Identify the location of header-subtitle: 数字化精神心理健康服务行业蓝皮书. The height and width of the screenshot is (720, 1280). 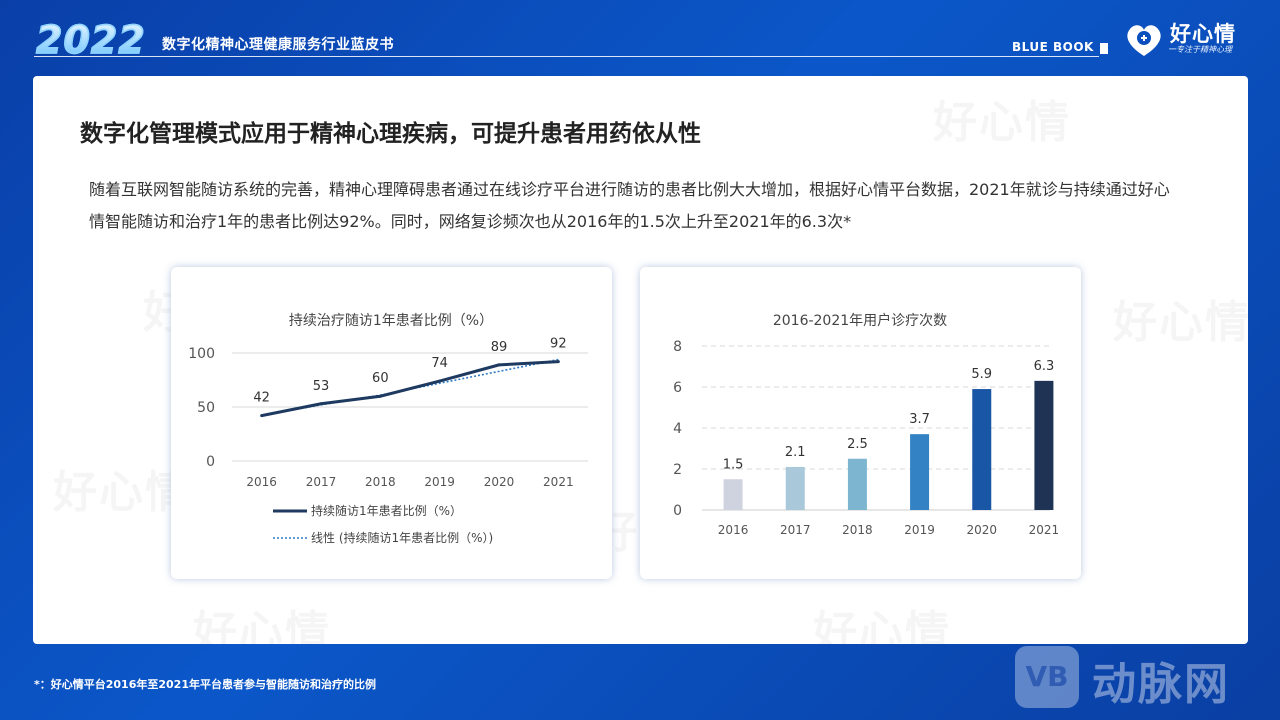
(278, 45).